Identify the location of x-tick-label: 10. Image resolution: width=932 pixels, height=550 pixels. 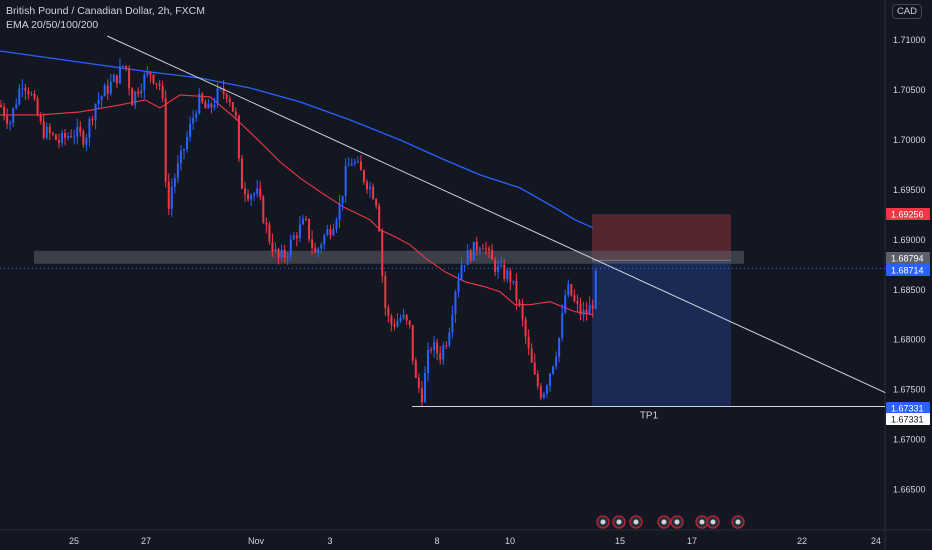
(510, 541).